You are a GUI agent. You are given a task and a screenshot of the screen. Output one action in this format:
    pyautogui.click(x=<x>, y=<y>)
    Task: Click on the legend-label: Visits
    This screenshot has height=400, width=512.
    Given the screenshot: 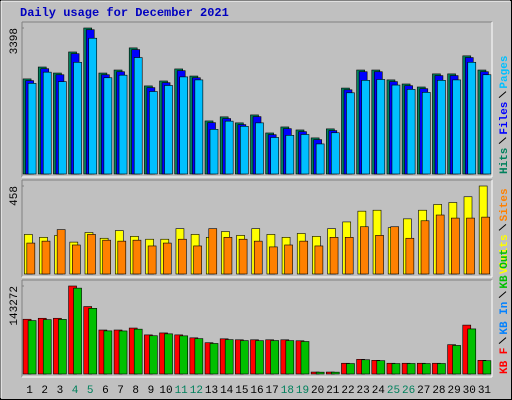 What is the action you would take?
    pyautogui.click(x=505, y=254)
    